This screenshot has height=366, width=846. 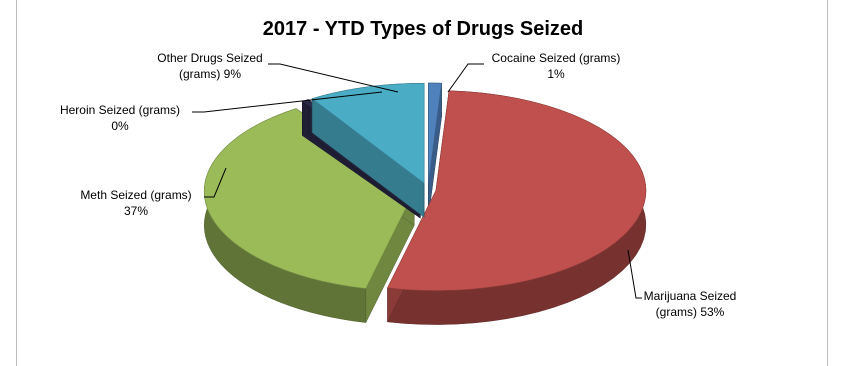 What do you see at coordinates (690, 296) in the screenshot?
I see `slice-label: Marijuana Seized` at bounding box center [690, 296].